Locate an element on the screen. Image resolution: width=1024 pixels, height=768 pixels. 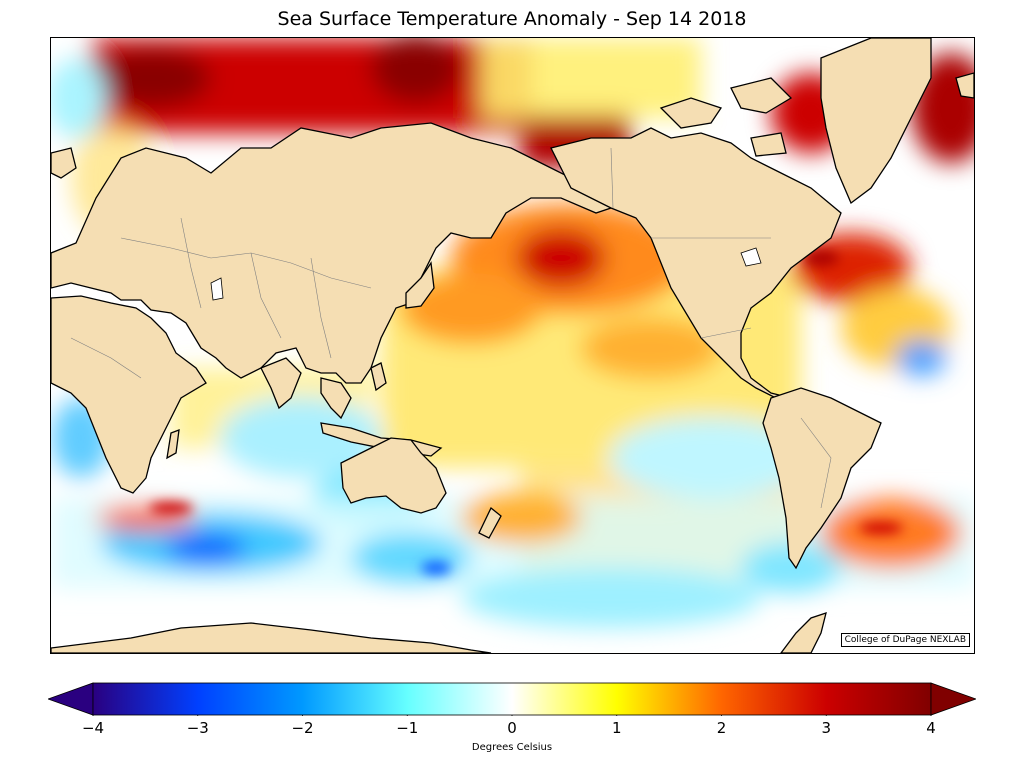
colorbar-tick-label: 1 is located at coordinates (616, 728).